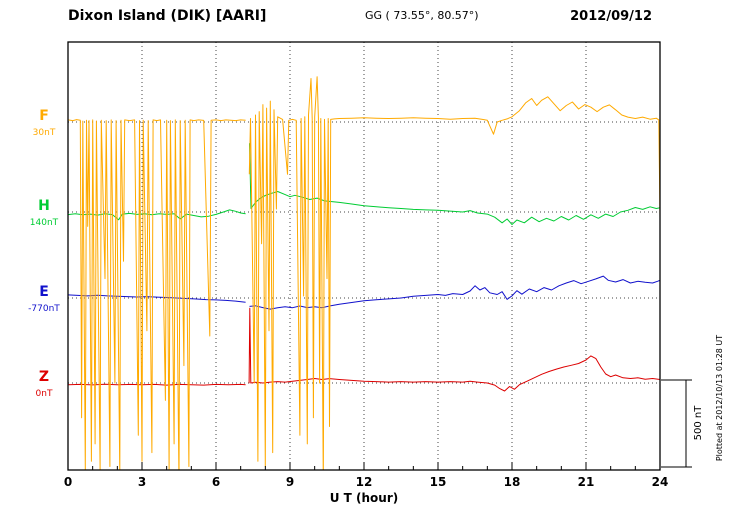  I want to click on x-tick-label: 15, so click(438, 482).